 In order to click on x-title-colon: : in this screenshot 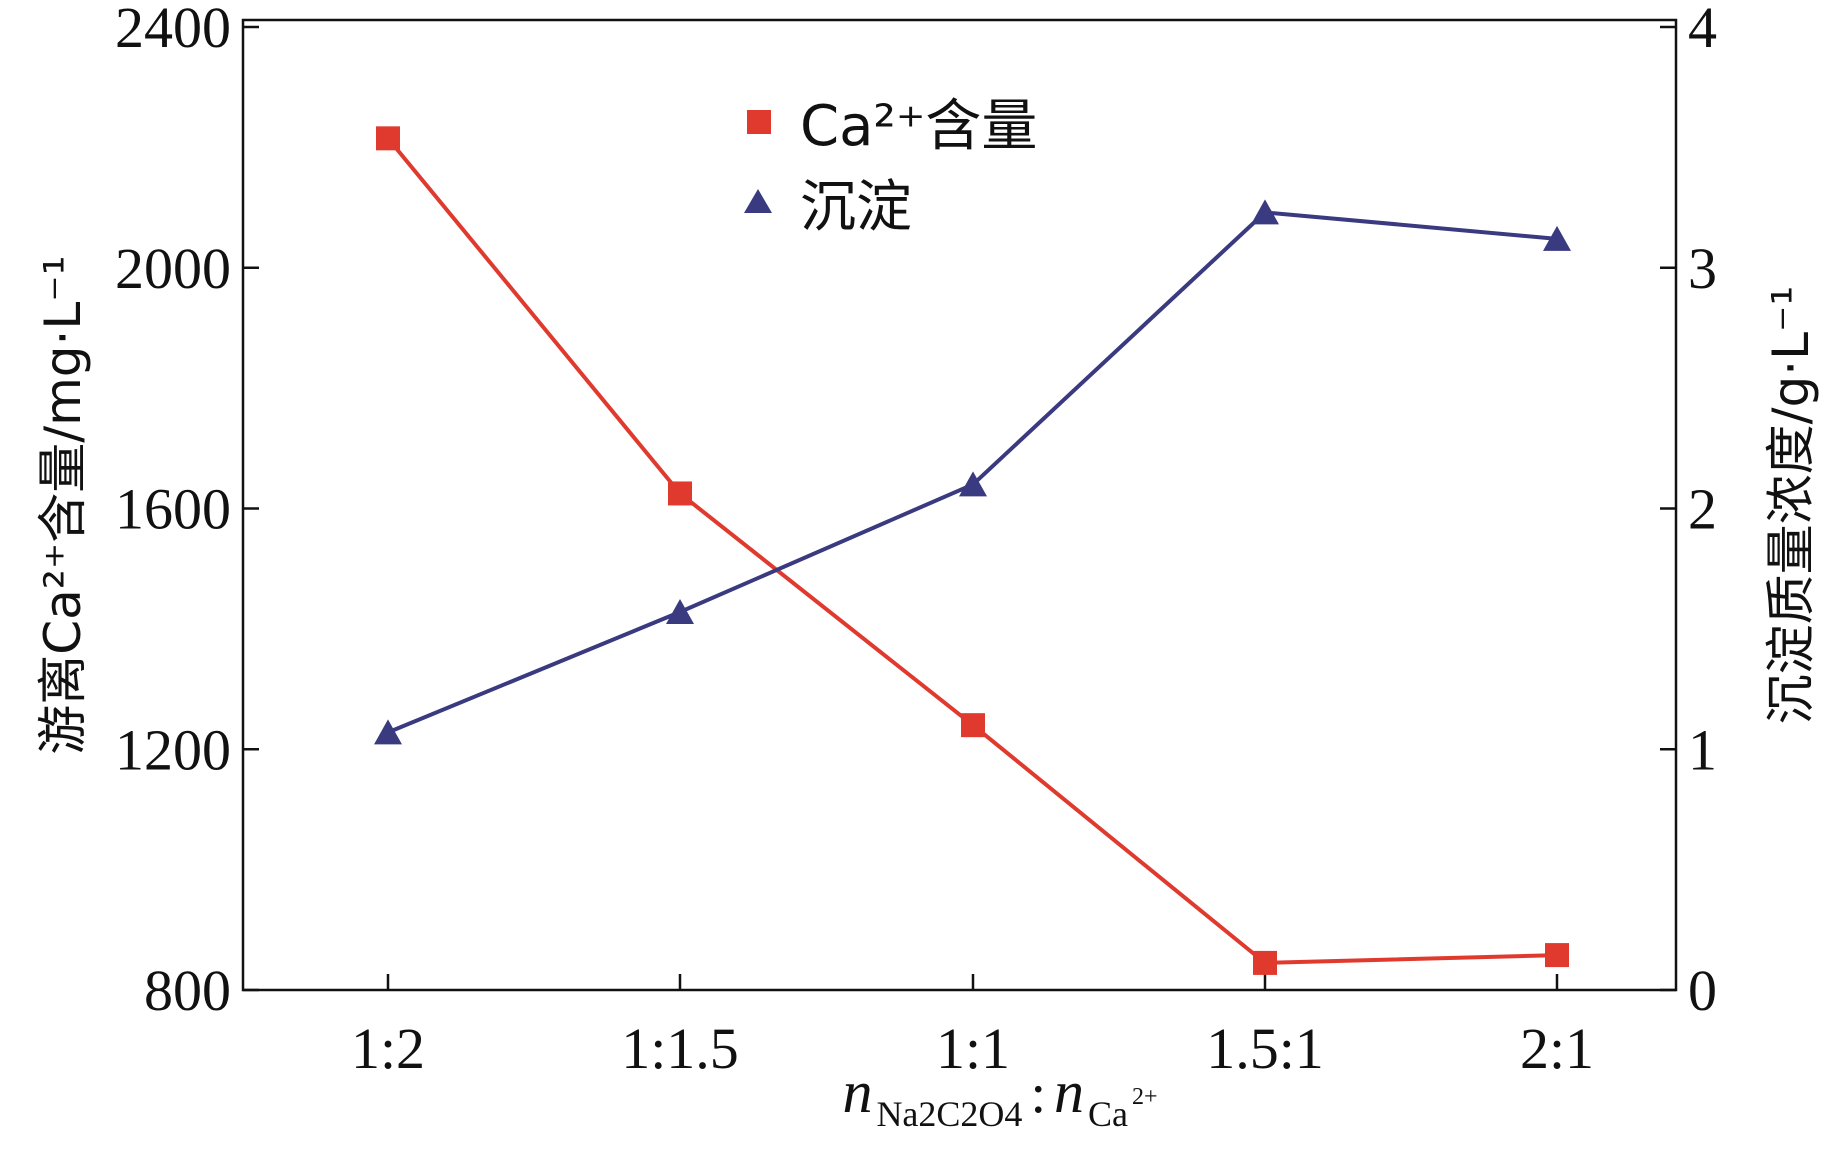, I will do `click(1038, 1094)`.